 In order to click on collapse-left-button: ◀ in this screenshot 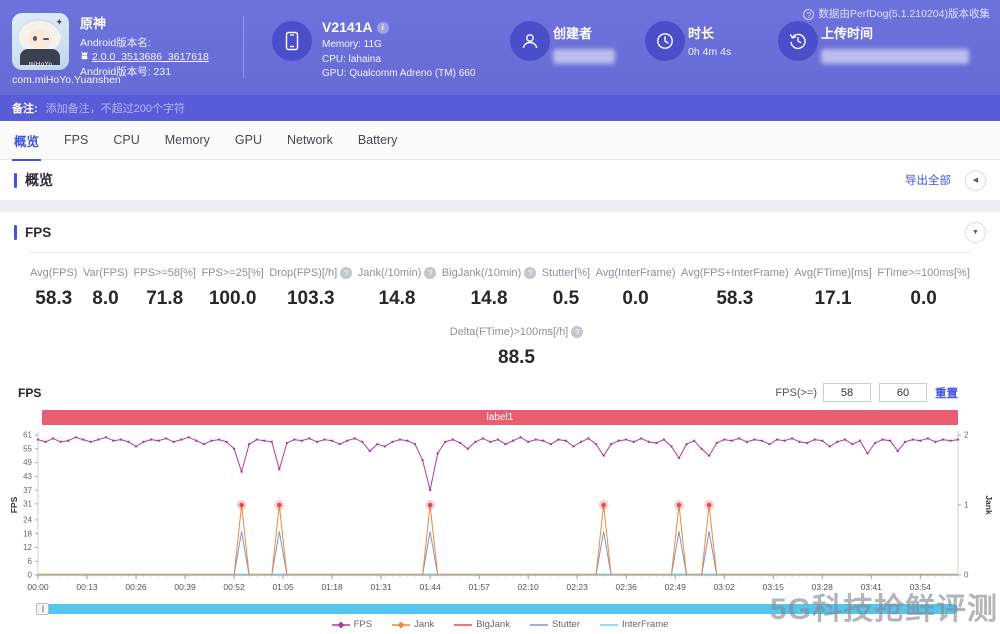, I will do `click(975, 180)`.